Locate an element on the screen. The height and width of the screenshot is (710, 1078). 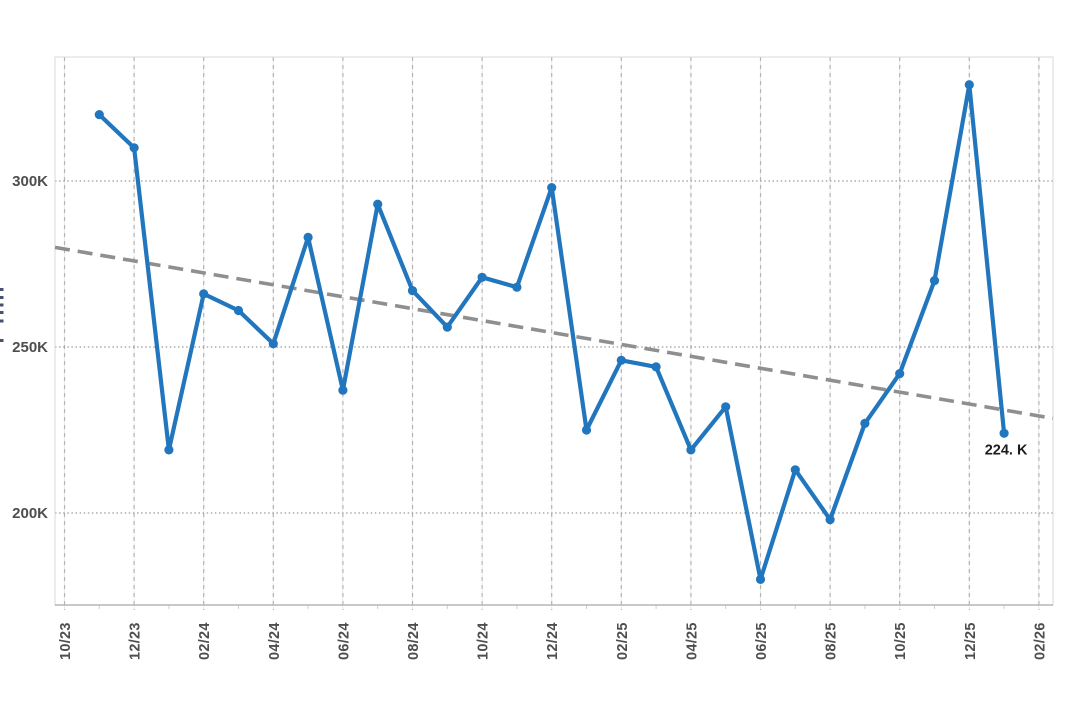
x-axis-tick-label: 02/25 is located at coordinates (623, 641).